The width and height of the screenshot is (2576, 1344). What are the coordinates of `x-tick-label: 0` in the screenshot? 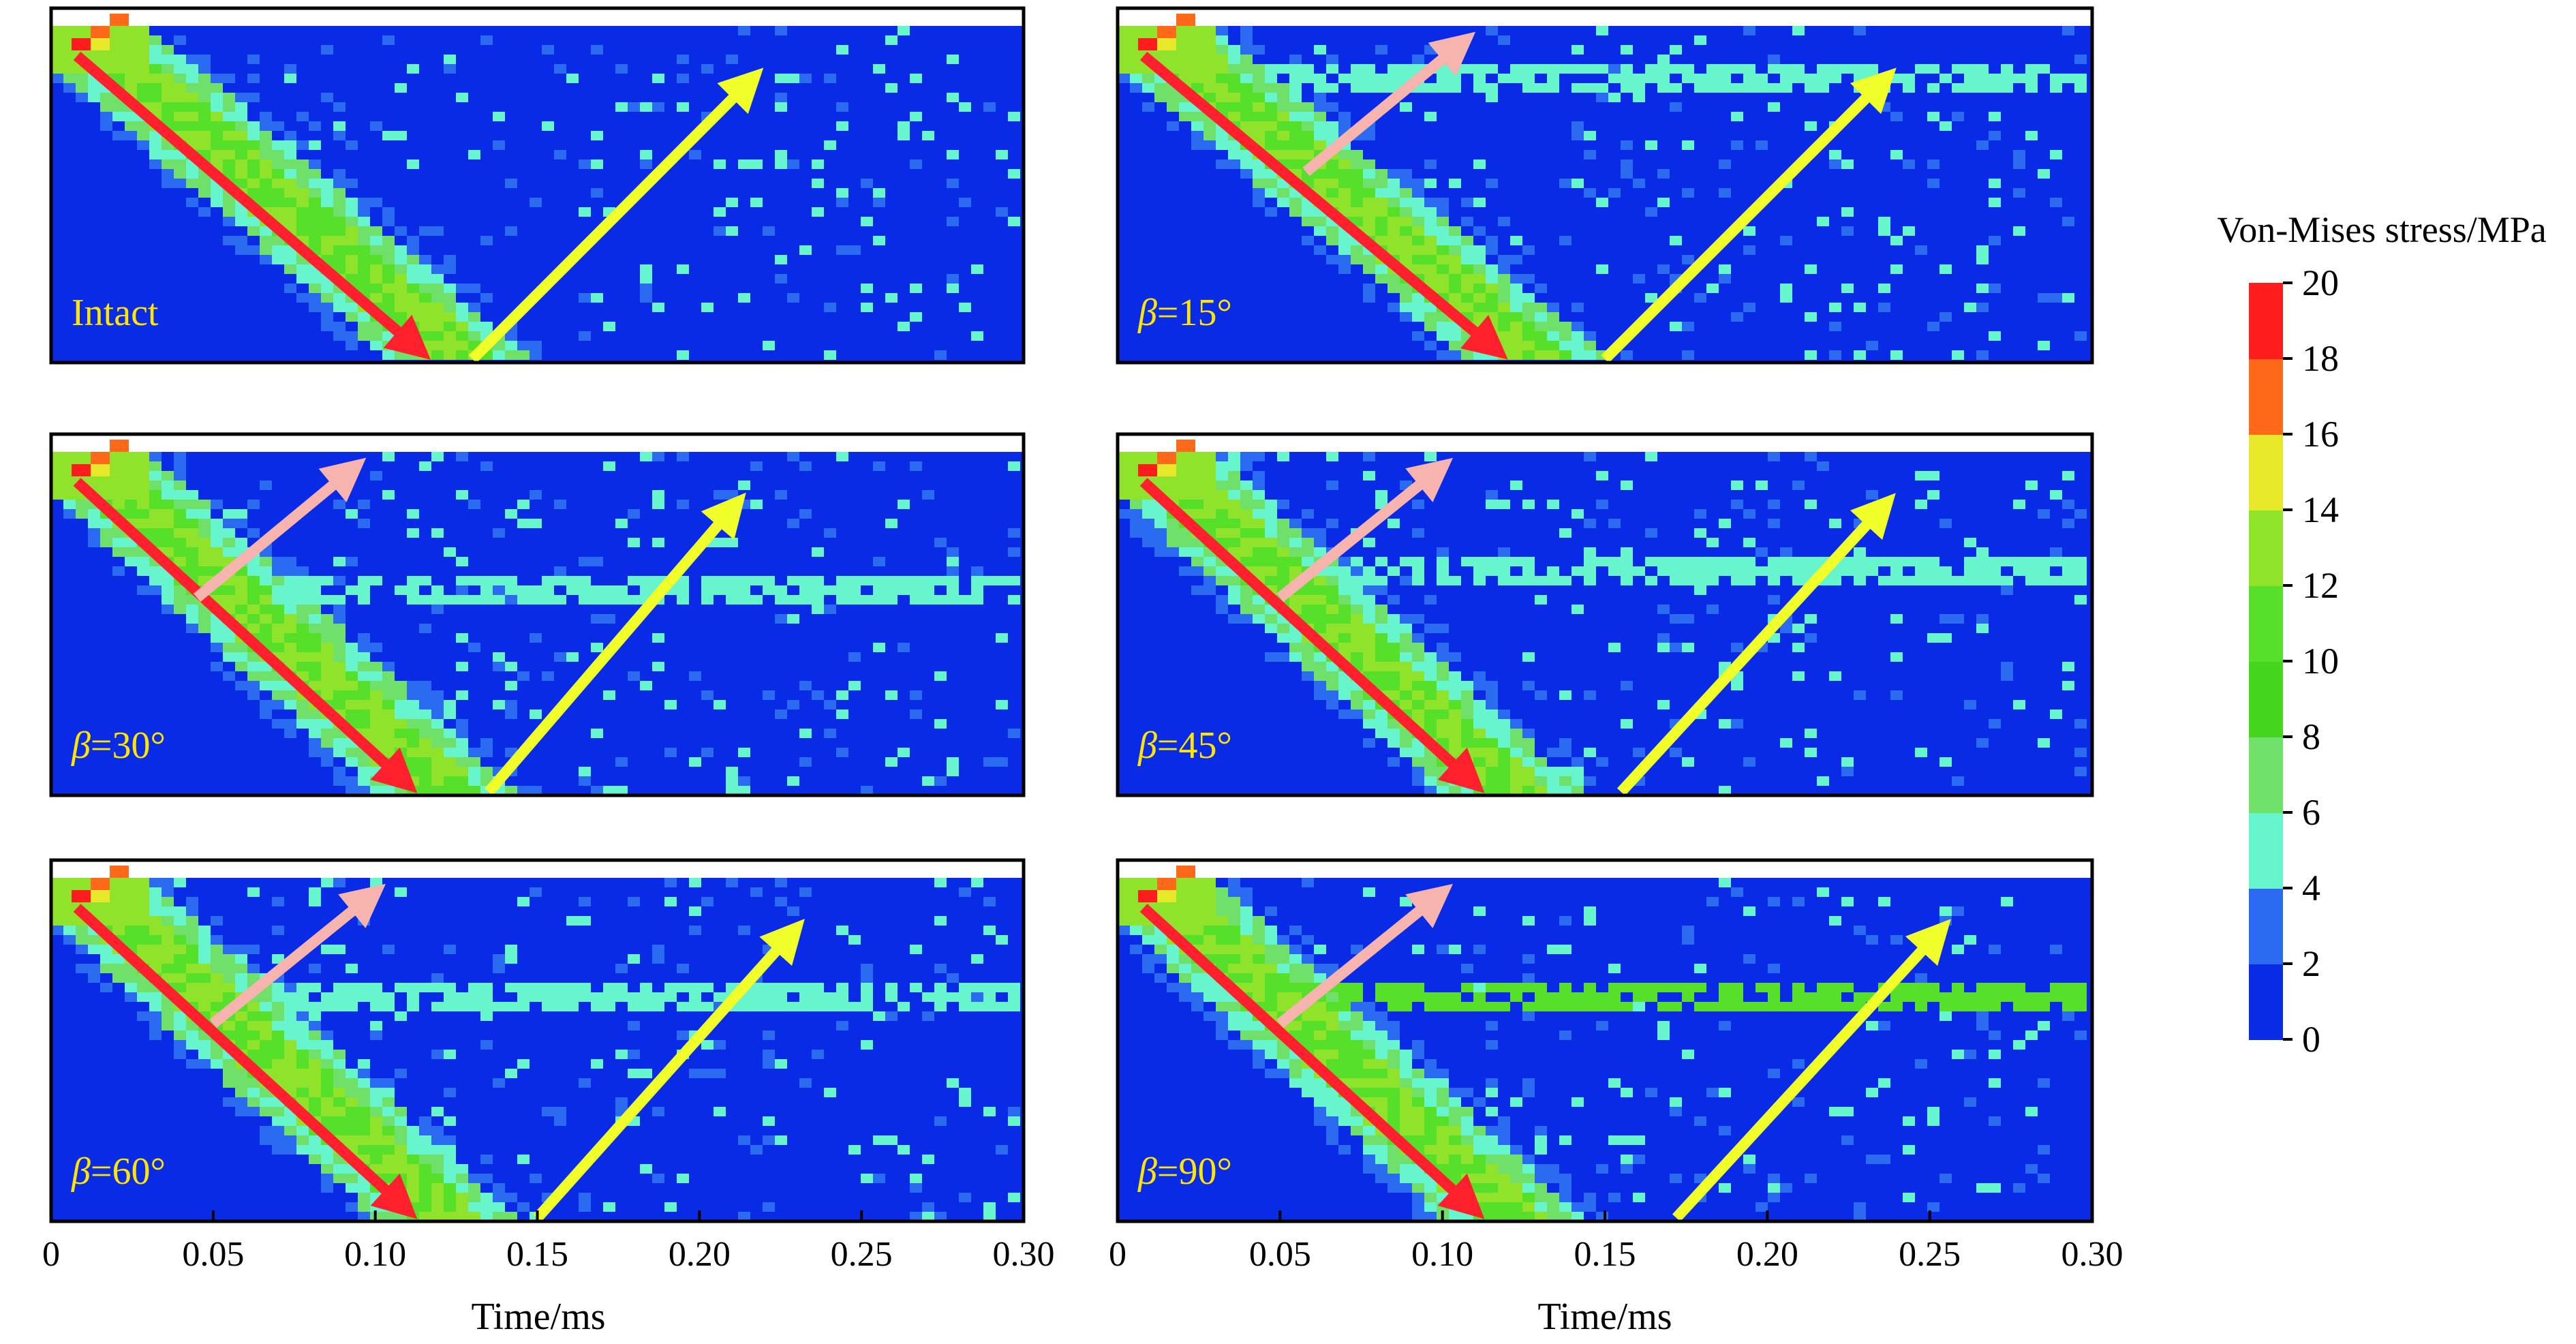 It's located at (51, 1254).